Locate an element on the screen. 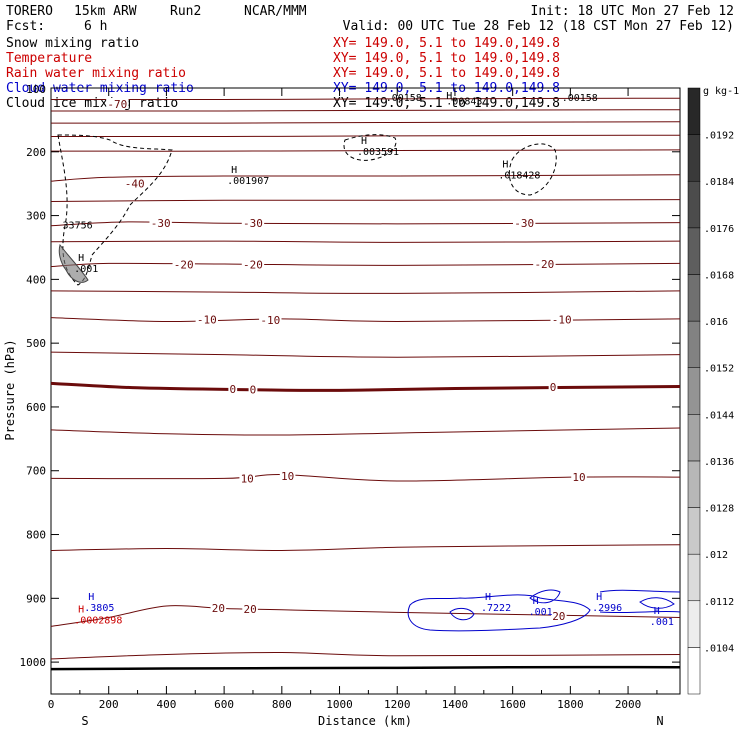 Image resolution: width=740 pixels, height=740 pixels. colorbar-label-3: .0128 is located at coordinates (719, 509).